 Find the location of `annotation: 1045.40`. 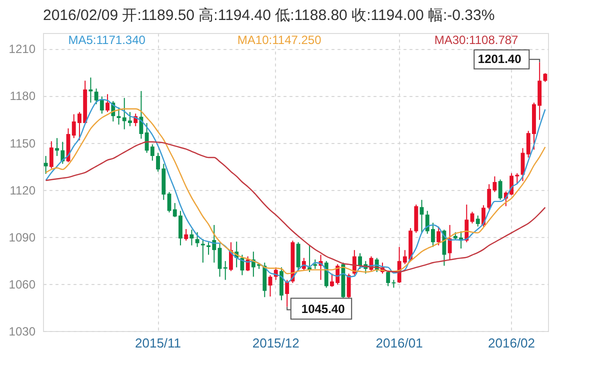

annotation: 1045.40 is located at coordinates (323, 309).